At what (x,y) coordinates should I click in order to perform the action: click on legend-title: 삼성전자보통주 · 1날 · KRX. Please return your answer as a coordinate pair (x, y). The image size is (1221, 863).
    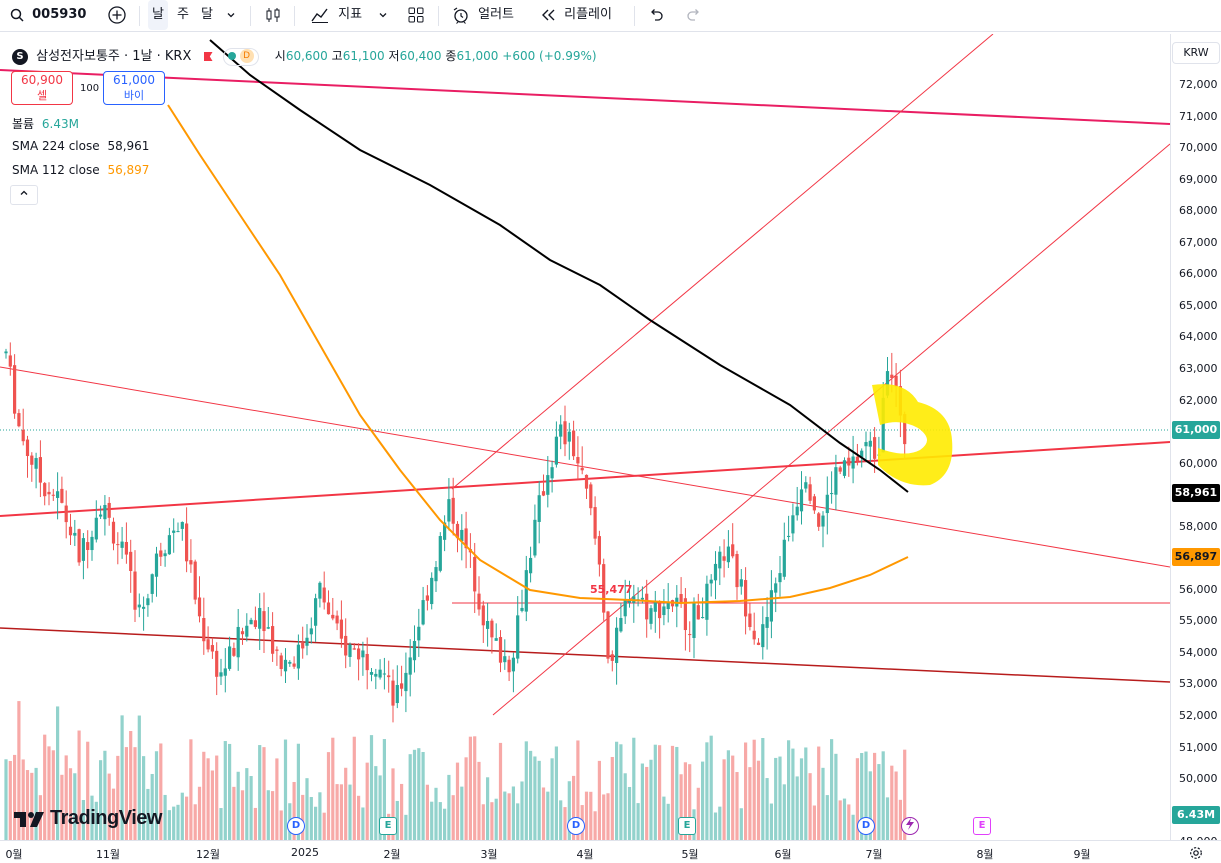
    Looking at the image, I should click on (114, 56).